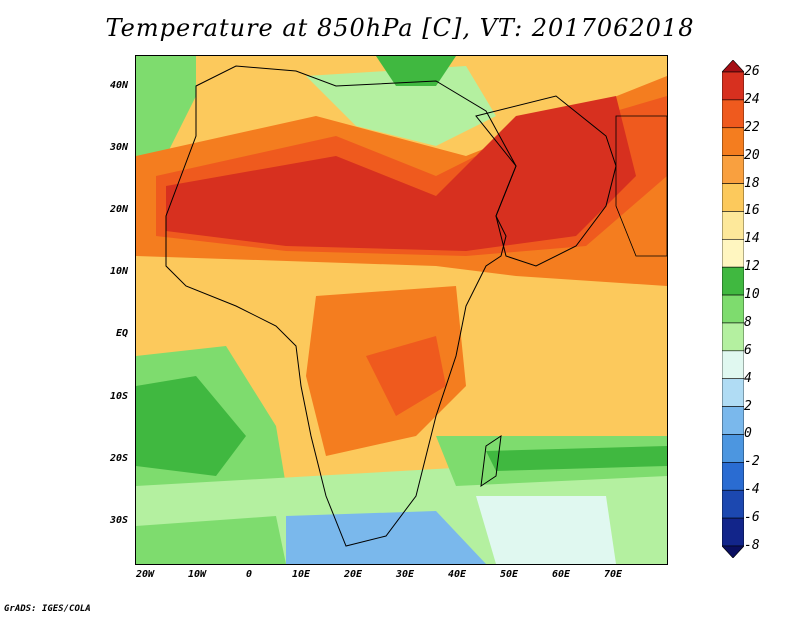  I want to click on lon-tick-50e: 50E, so click(509, 574).